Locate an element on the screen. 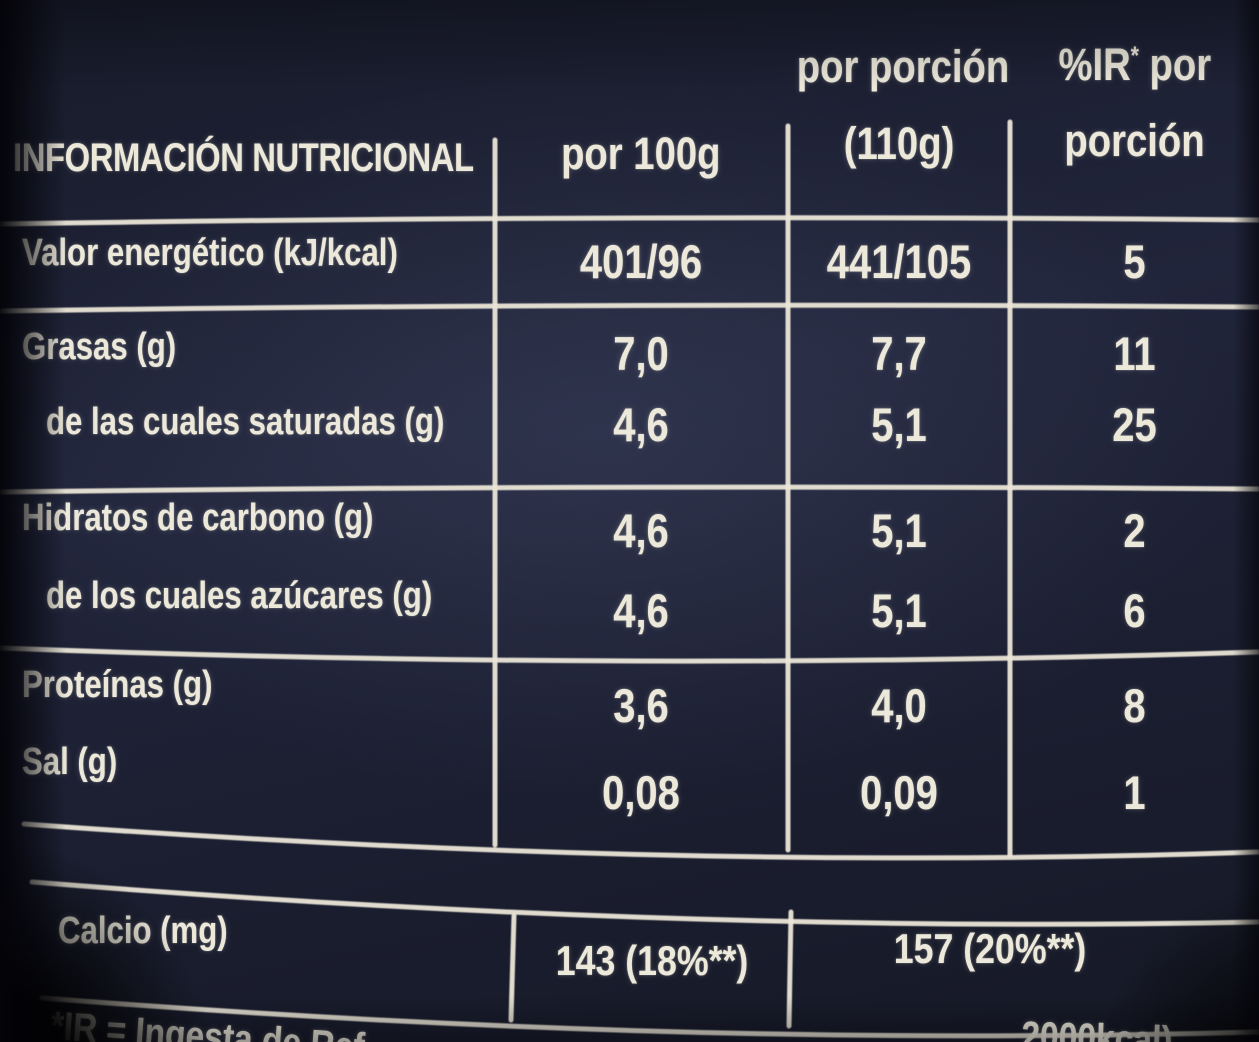  value-ir-percent: 11 is located at coordinates (1134, 353).